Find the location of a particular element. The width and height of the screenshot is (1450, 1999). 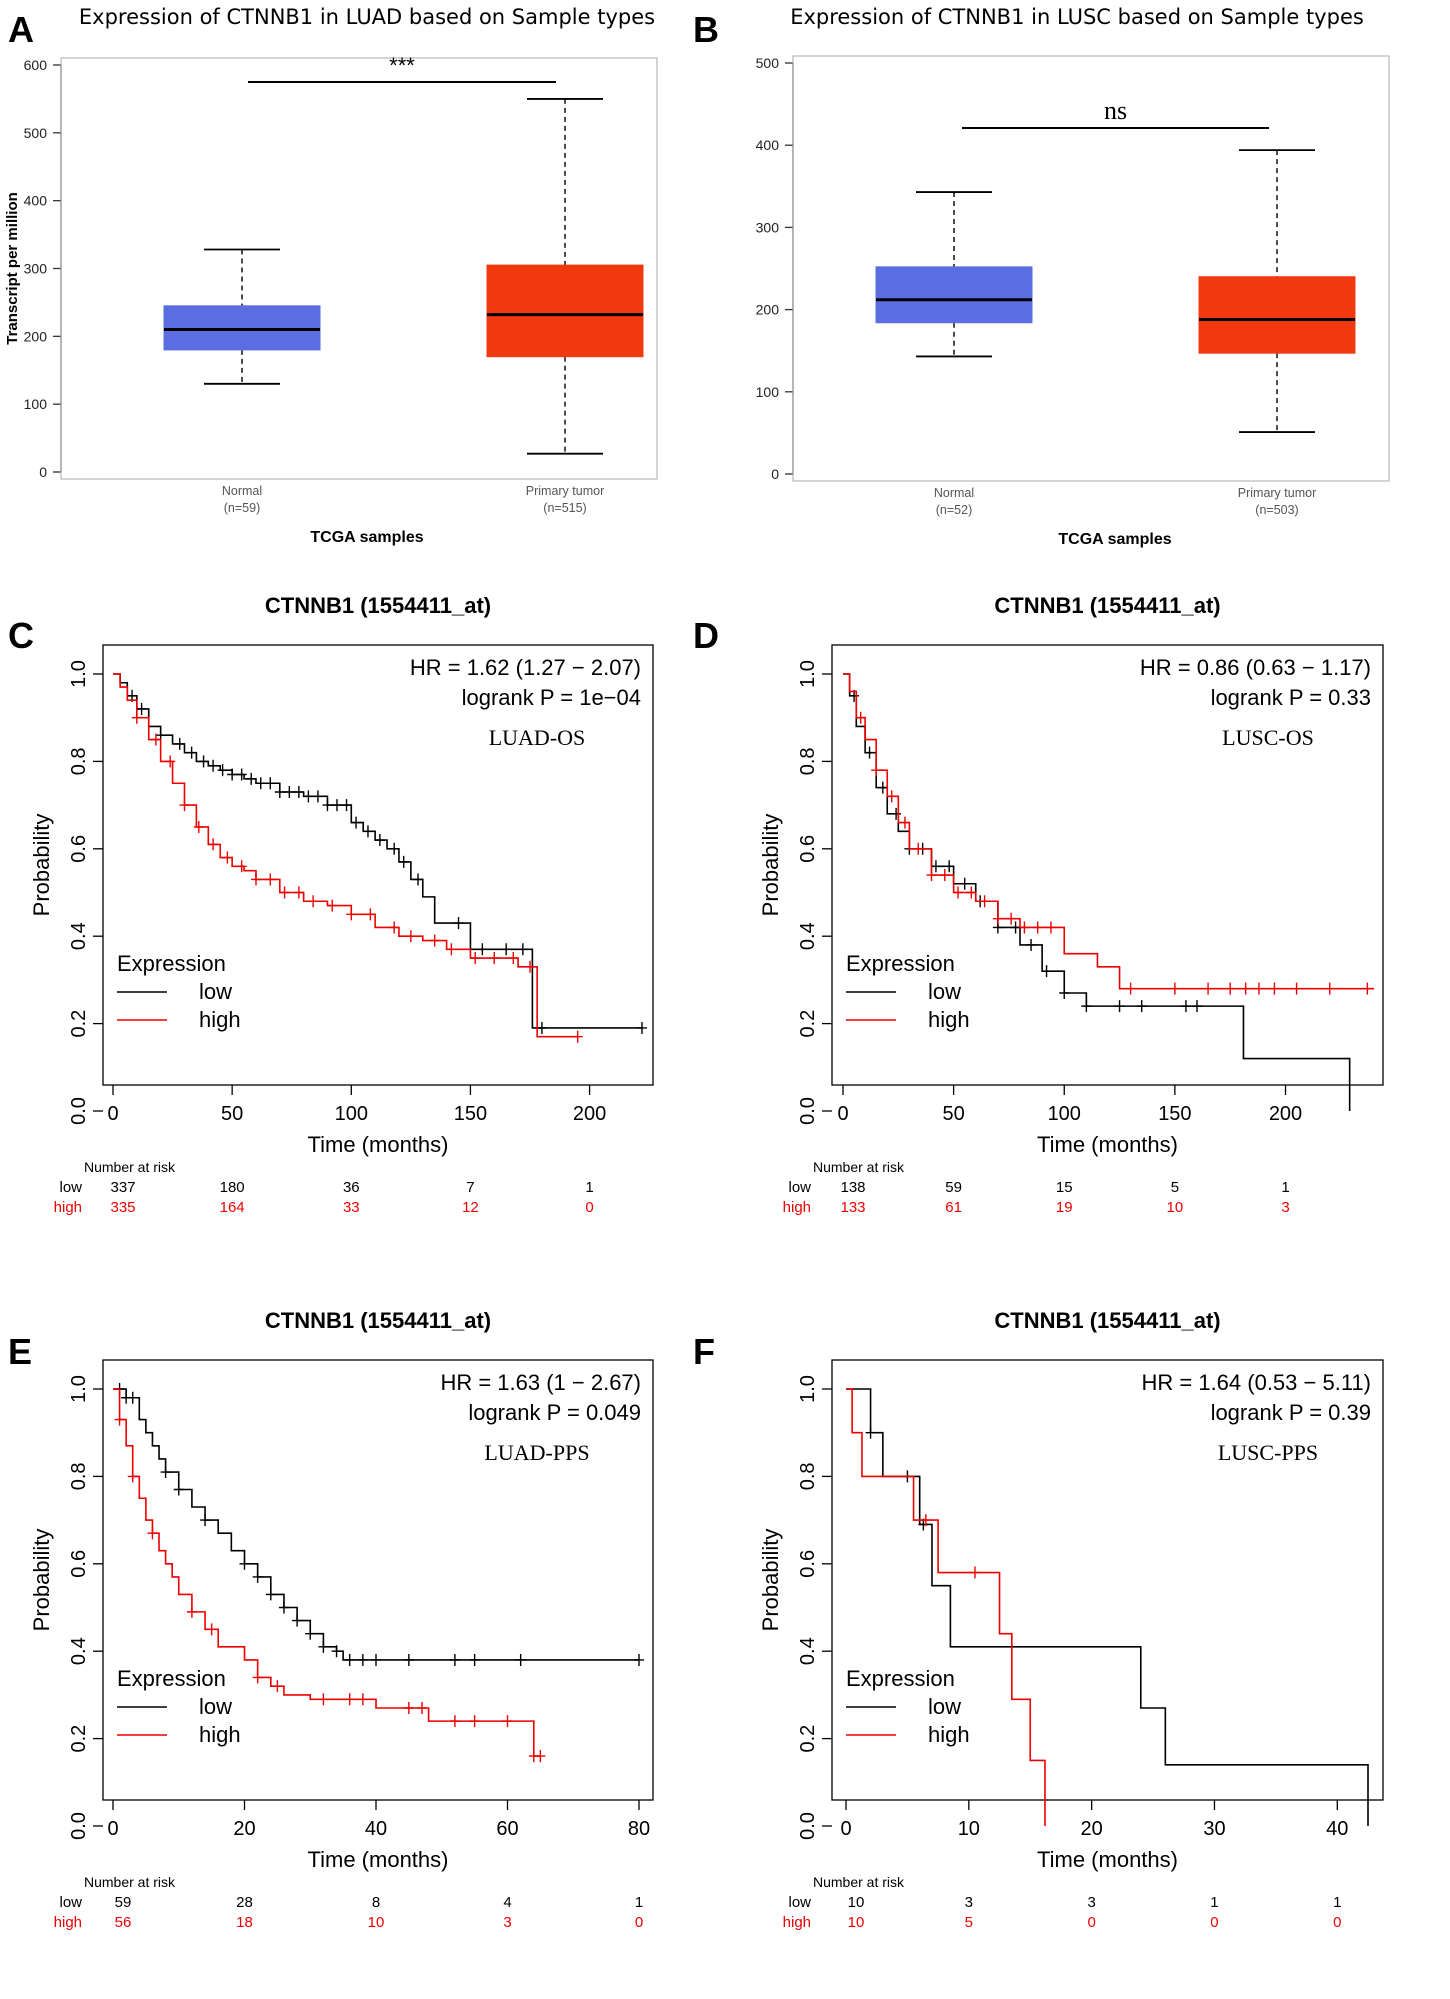

risk-value: 19 is located at coordinates (1064, 1207).